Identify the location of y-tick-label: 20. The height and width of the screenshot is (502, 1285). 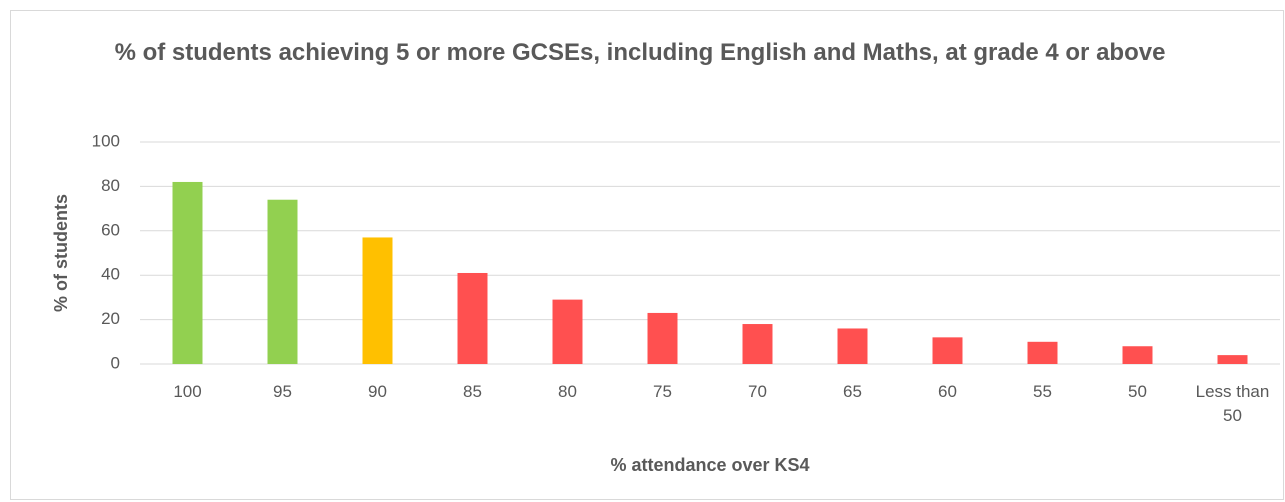
(110, 318).